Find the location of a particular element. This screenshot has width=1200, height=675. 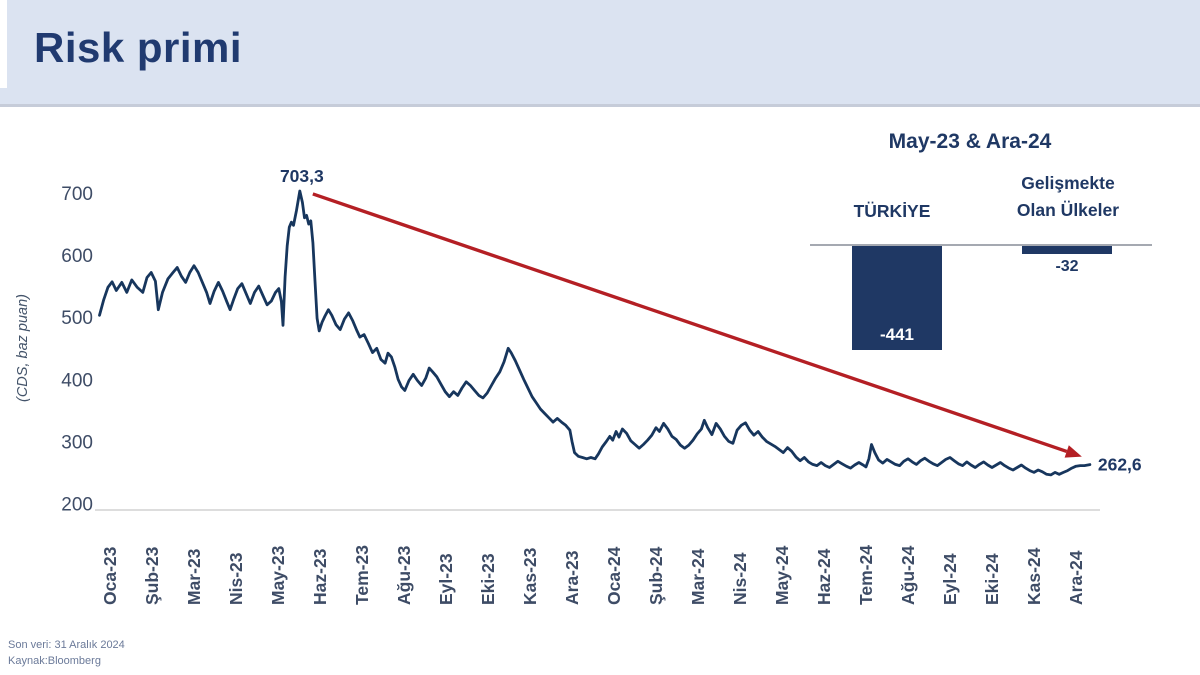

x-tick-label: May-23 is located at coordinates (278, 575).